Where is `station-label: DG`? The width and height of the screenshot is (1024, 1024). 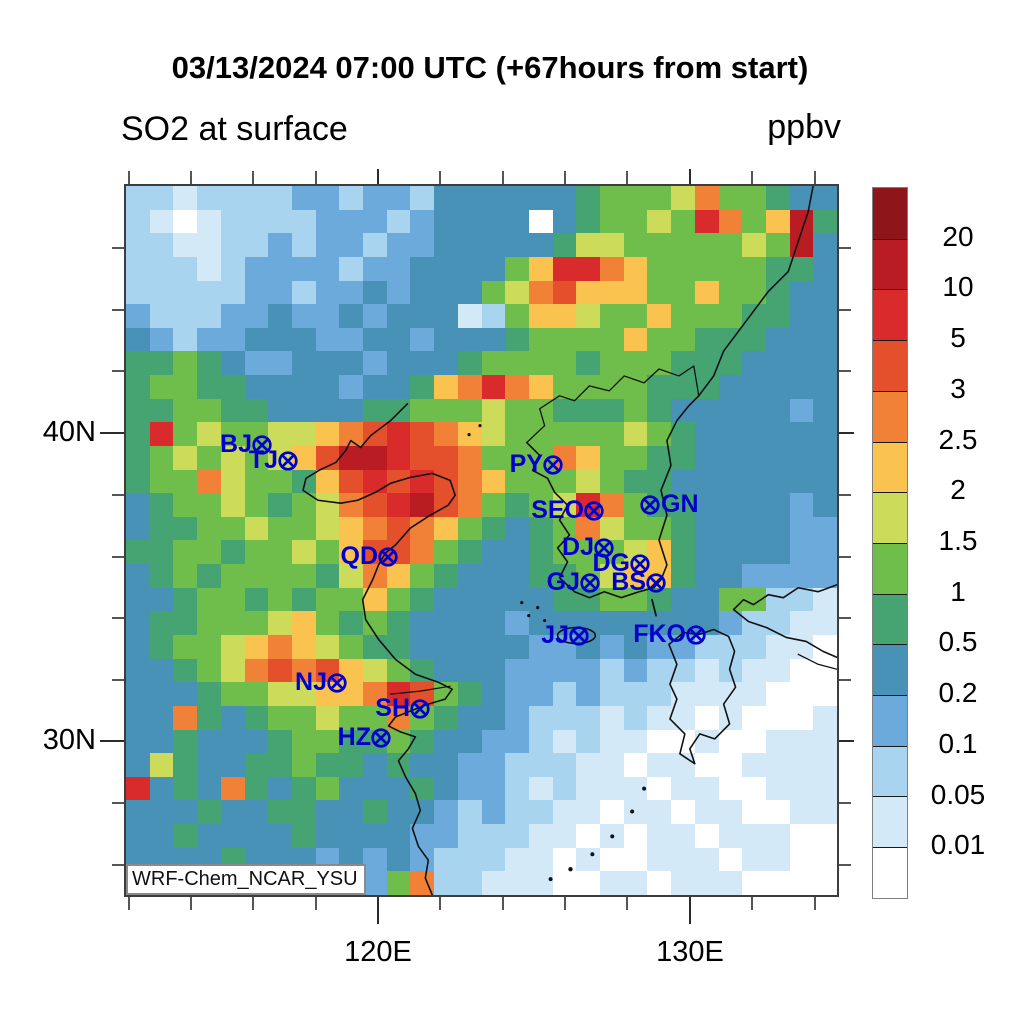 station-label: DG is located at coordinates (611, 563).